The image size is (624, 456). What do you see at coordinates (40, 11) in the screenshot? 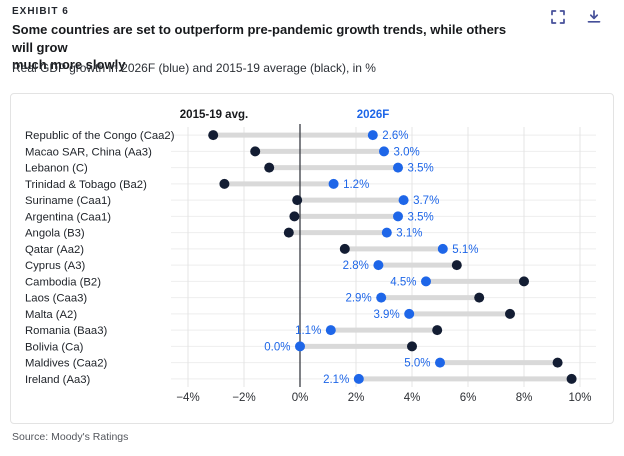
I see `exhibit-number: EXHIBIT 6` at bounding box center [40, 11].